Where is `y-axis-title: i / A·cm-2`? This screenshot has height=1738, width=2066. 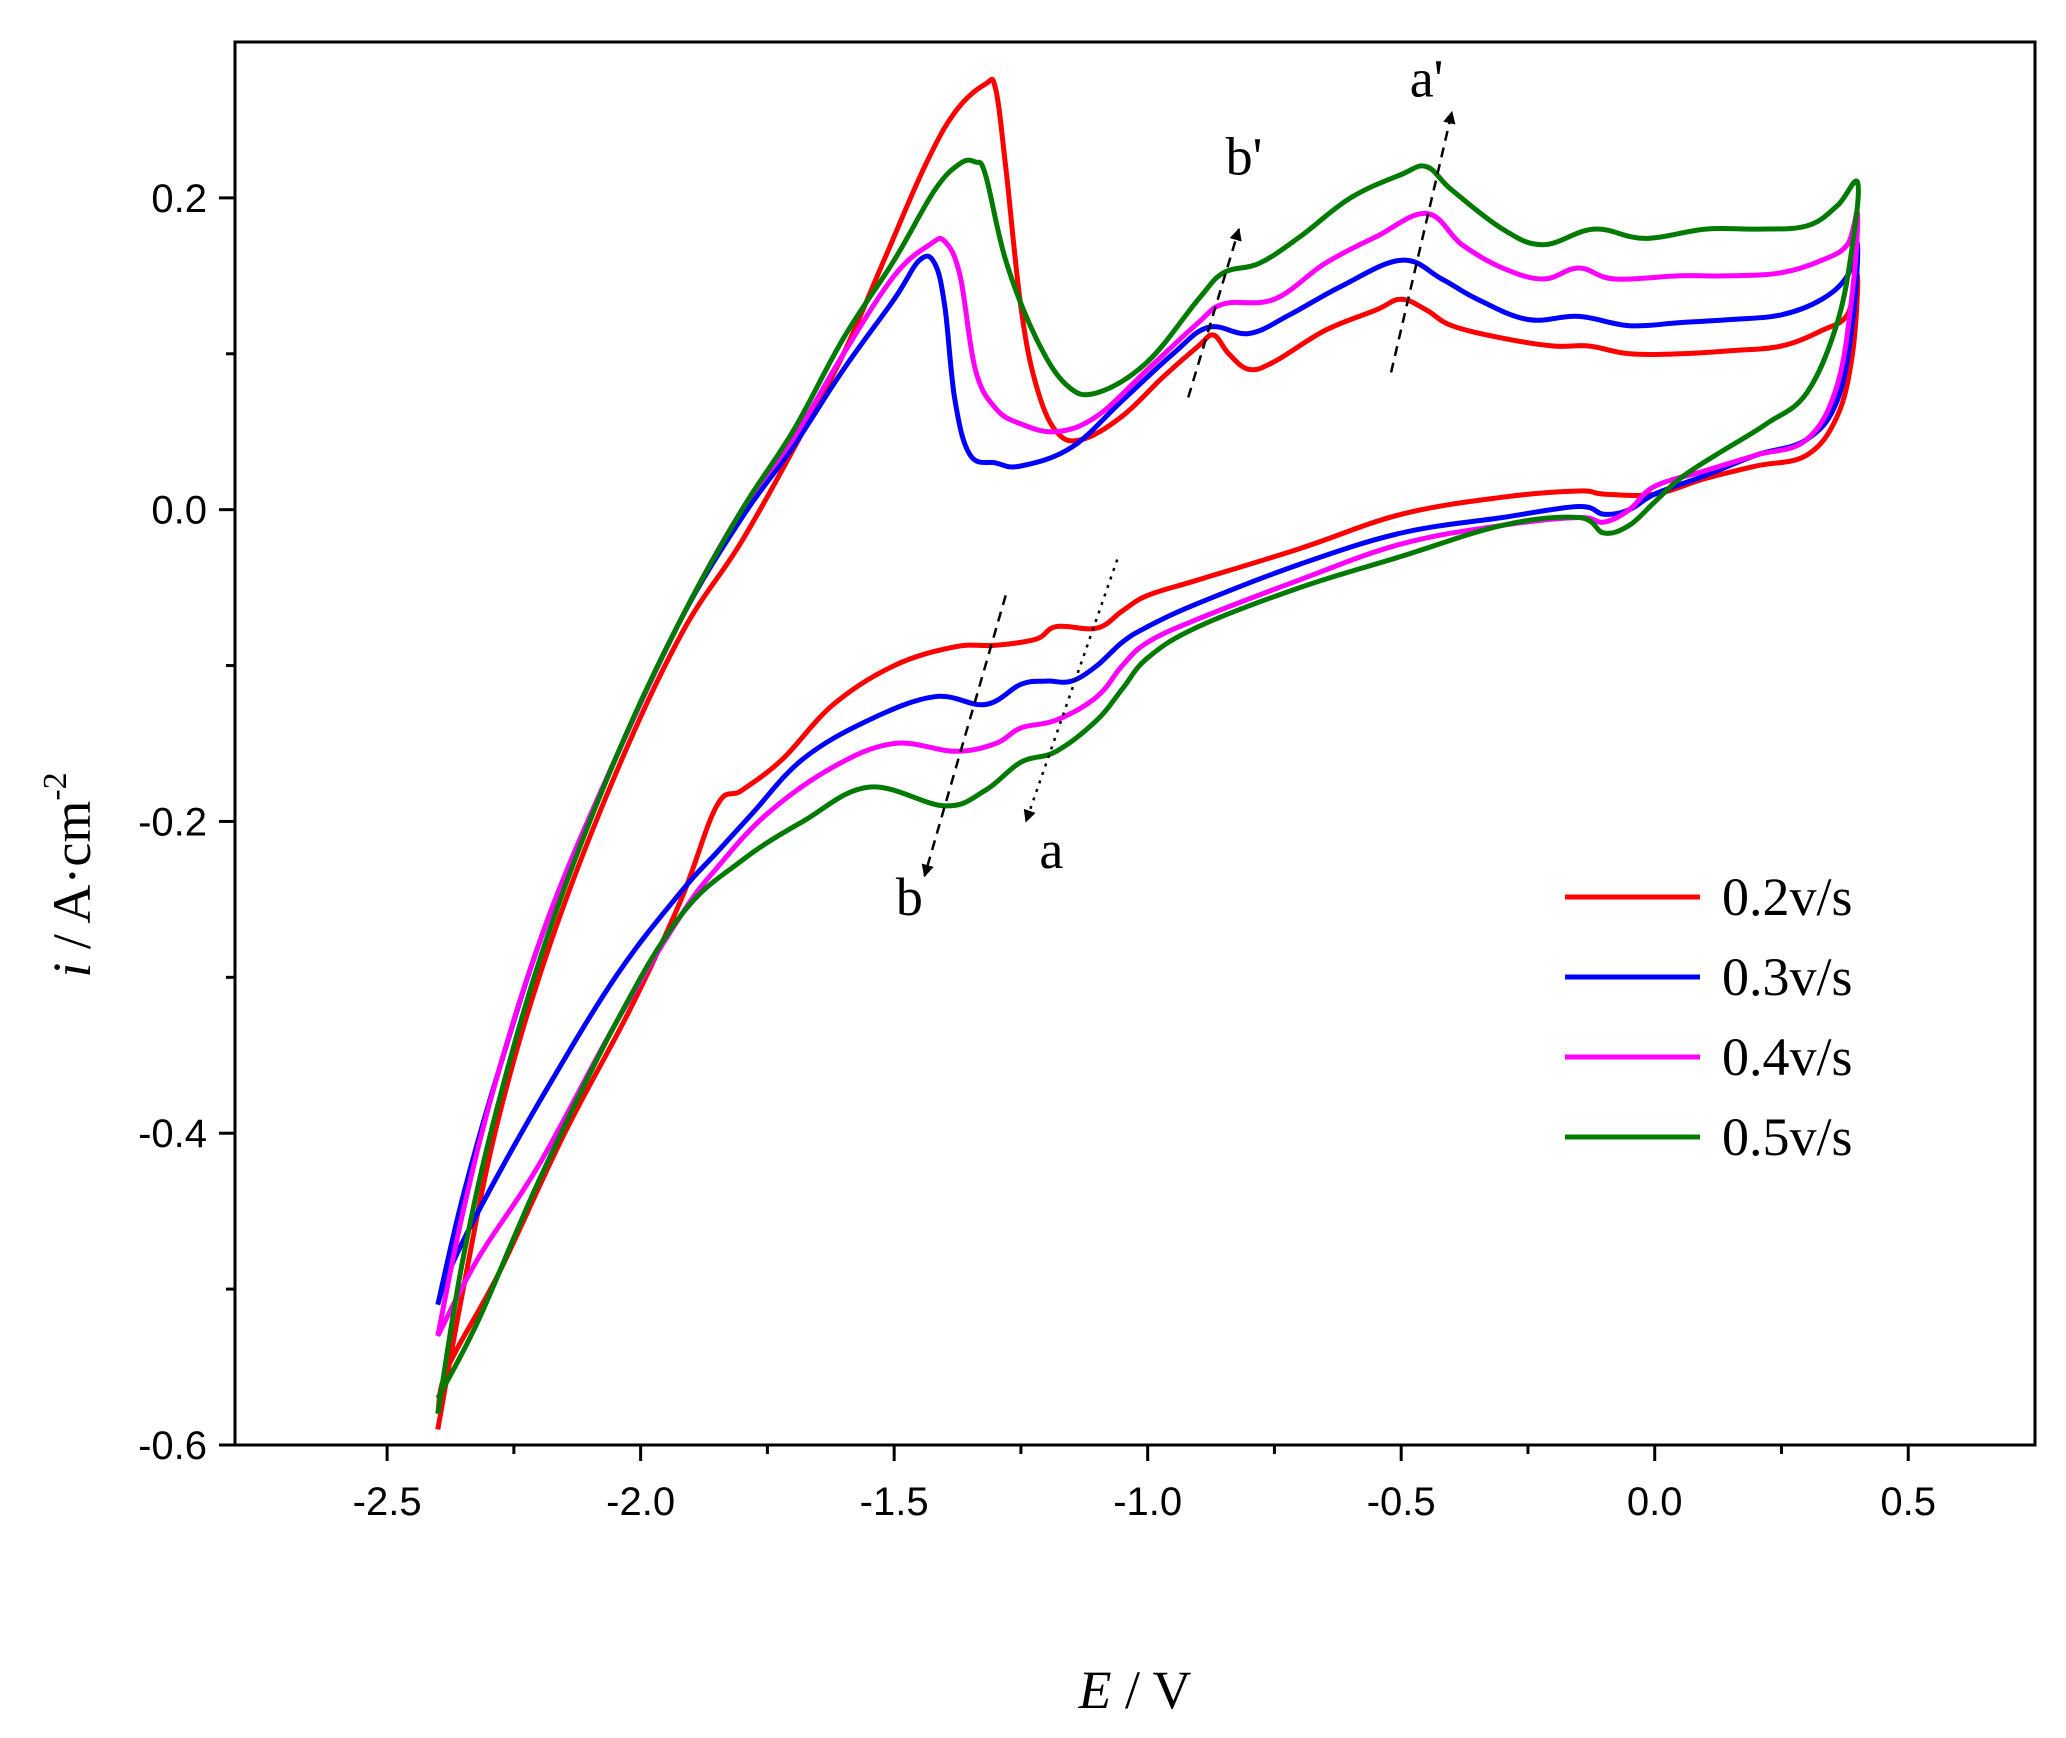 y-axis-title: i / A·cm-2 is located at coordinates (69, 874).